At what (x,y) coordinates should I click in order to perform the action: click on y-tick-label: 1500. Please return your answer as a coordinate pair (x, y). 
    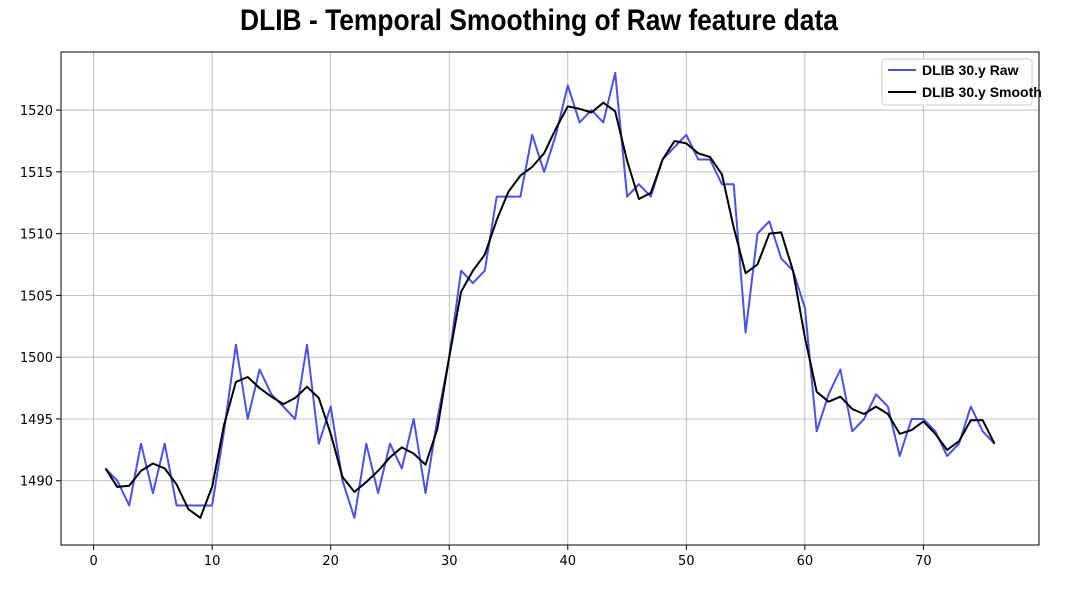
    Looking at the image, I should click on (36, 358).